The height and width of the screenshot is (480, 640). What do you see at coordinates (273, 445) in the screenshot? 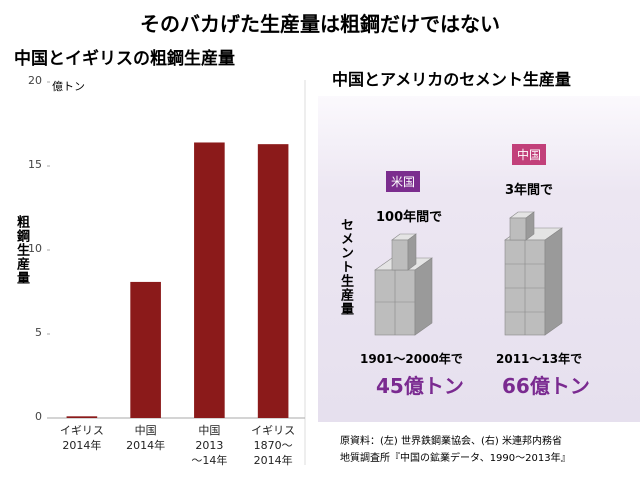
I see `x-tick-label: イギリス 1870～ 2014年` at bounding box center [273, 445].